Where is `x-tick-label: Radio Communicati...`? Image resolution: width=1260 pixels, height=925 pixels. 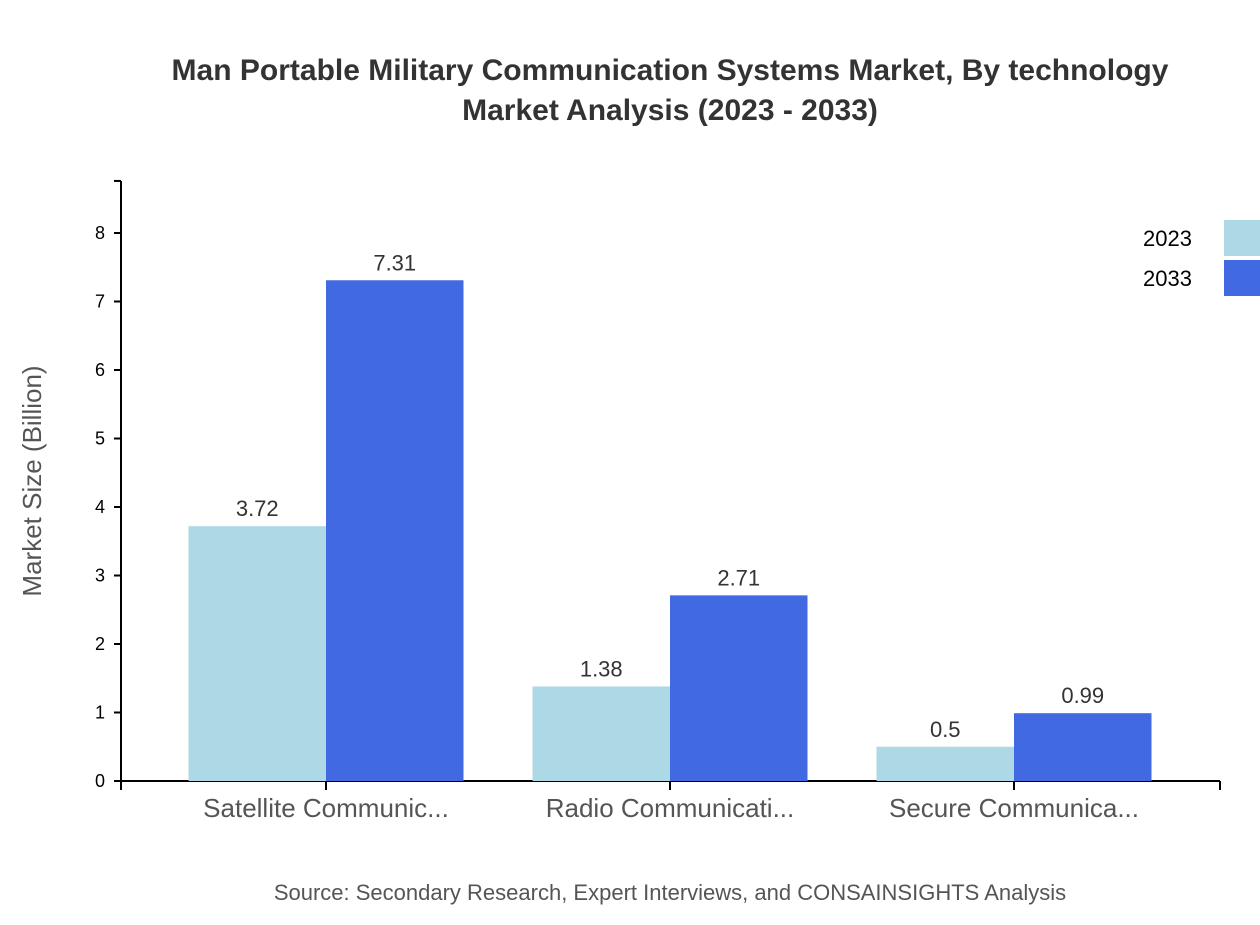 x-tick-label: Radio Communicati... is located at coordinates (670, 808).